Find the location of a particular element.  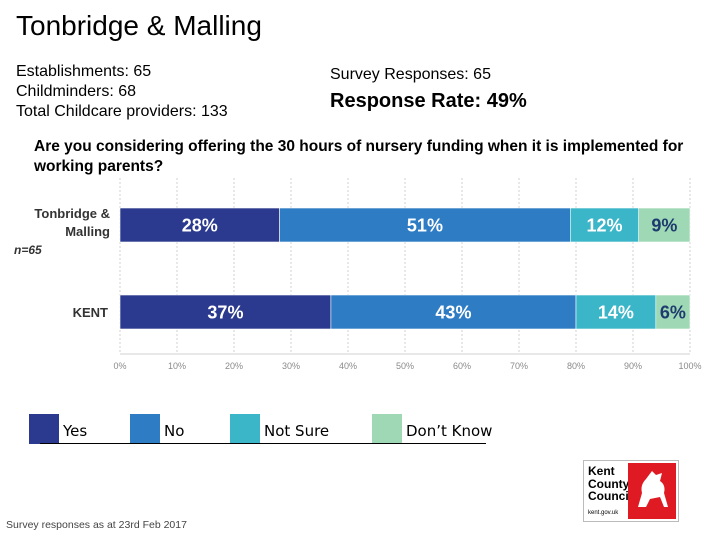

white-horse-icon is located at coordinates (653, 489).